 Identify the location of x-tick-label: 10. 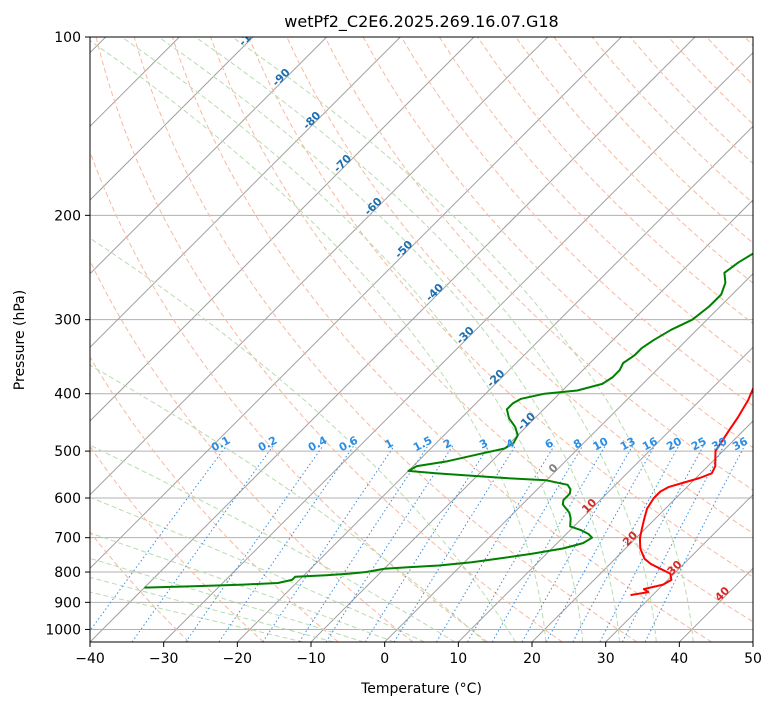
(458, 659).